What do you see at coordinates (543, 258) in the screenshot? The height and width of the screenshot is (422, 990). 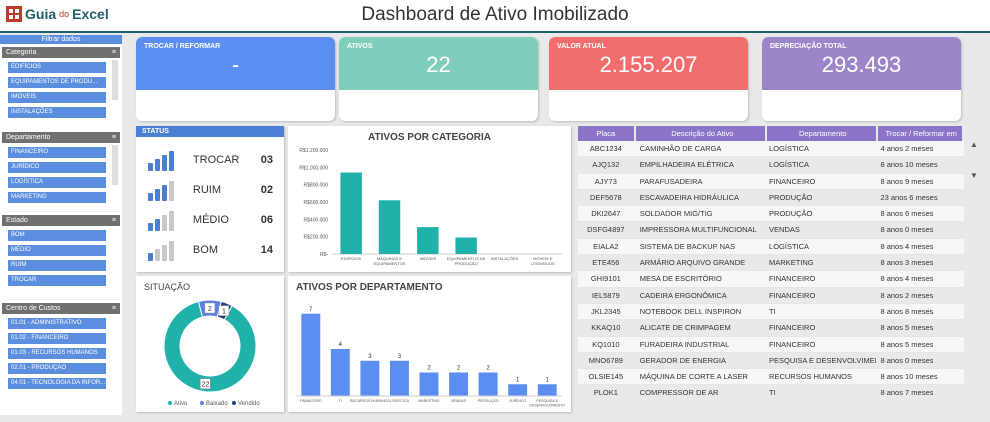 I see `x-tick-label: MÓVEIS E` at bounding box center [543, 258].